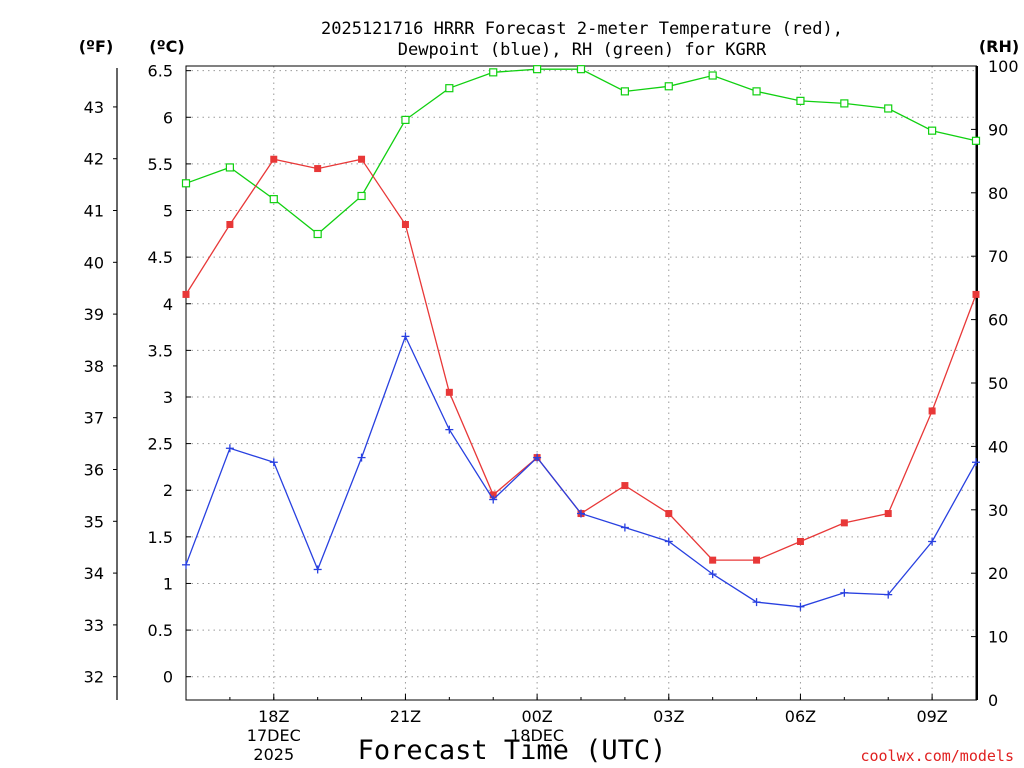 This screenshot has height=768, width=1024. I want to click on rh-tick-label: 60, so click(998, 320).